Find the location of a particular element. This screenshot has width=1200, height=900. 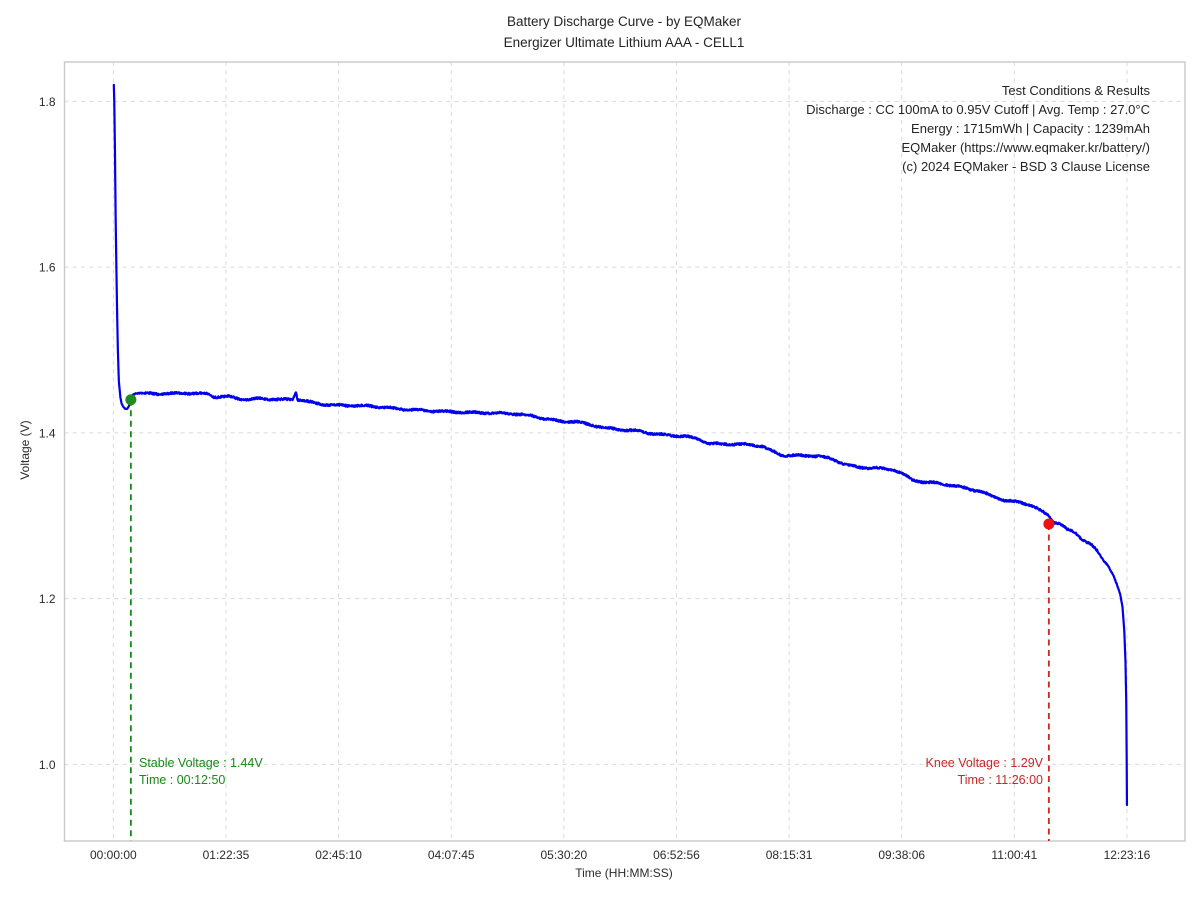

knee-marker is located at coordinates (1049, 524).